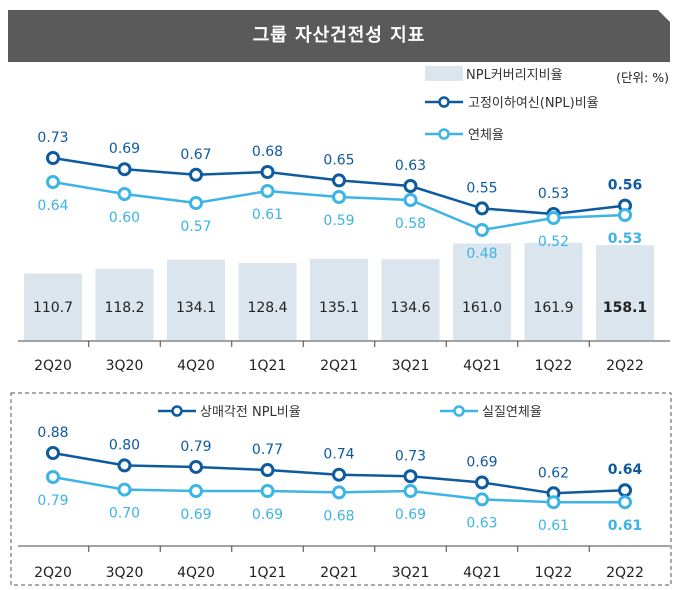 The width and height of the screenshot is (687, 590). What do you see at coordinates (481, 523) in the screenshot?
I see `series-real-delinquency-data-label: 0.63` at bounding box center [481, 523].